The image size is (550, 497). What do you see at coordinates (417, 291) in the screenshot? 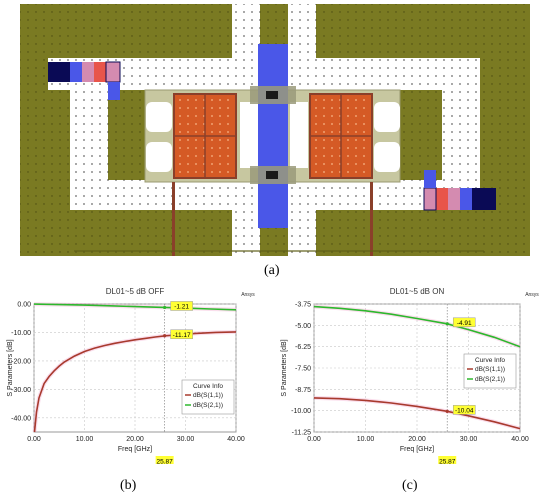
I see `chart-title: DL01~5 dB ON` at bounding box center [417, 291].